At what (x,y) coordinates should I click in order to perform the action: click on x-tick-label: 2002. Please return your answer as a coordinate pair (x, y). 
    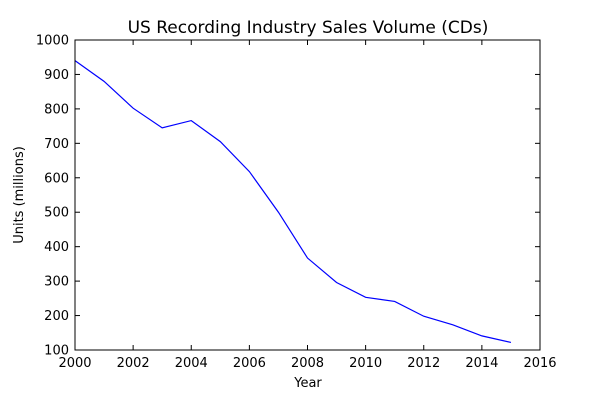
    Looking at the image, I should click on (133, 363).